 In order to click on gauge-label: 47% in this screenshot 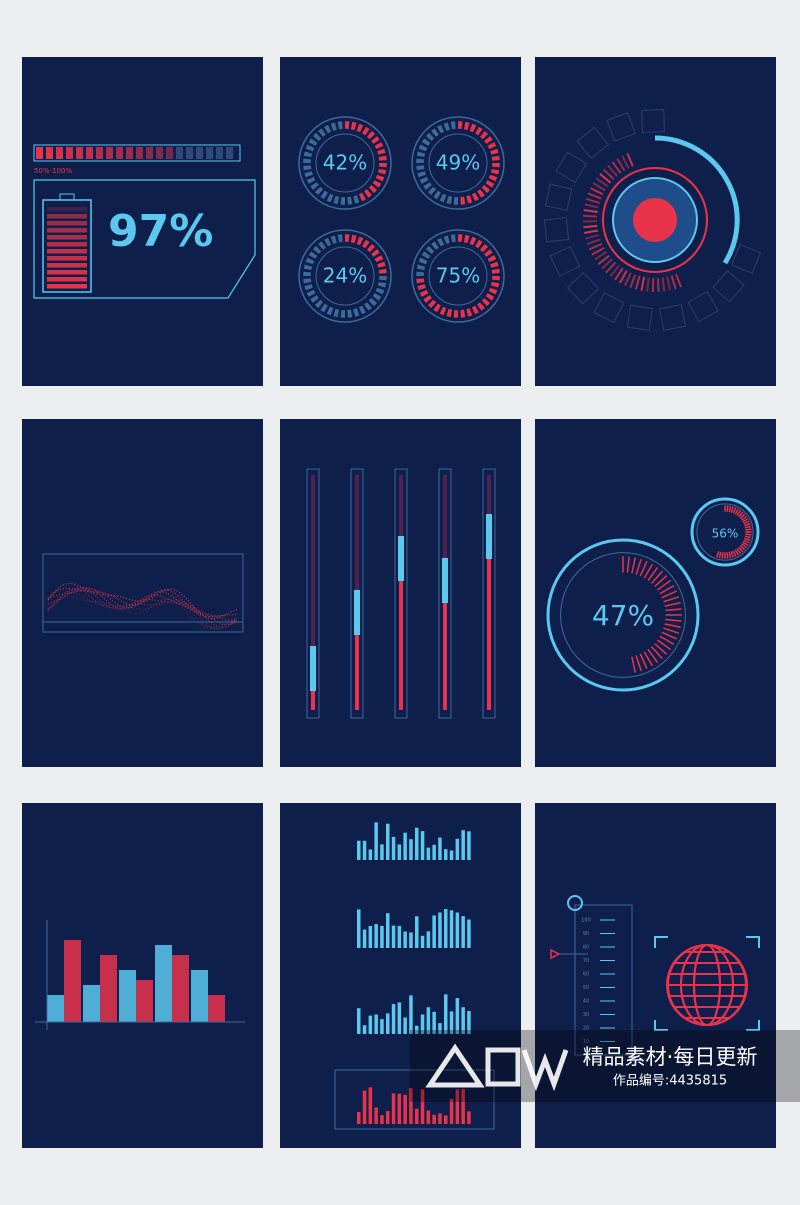, I will do `click(623, 615)`.